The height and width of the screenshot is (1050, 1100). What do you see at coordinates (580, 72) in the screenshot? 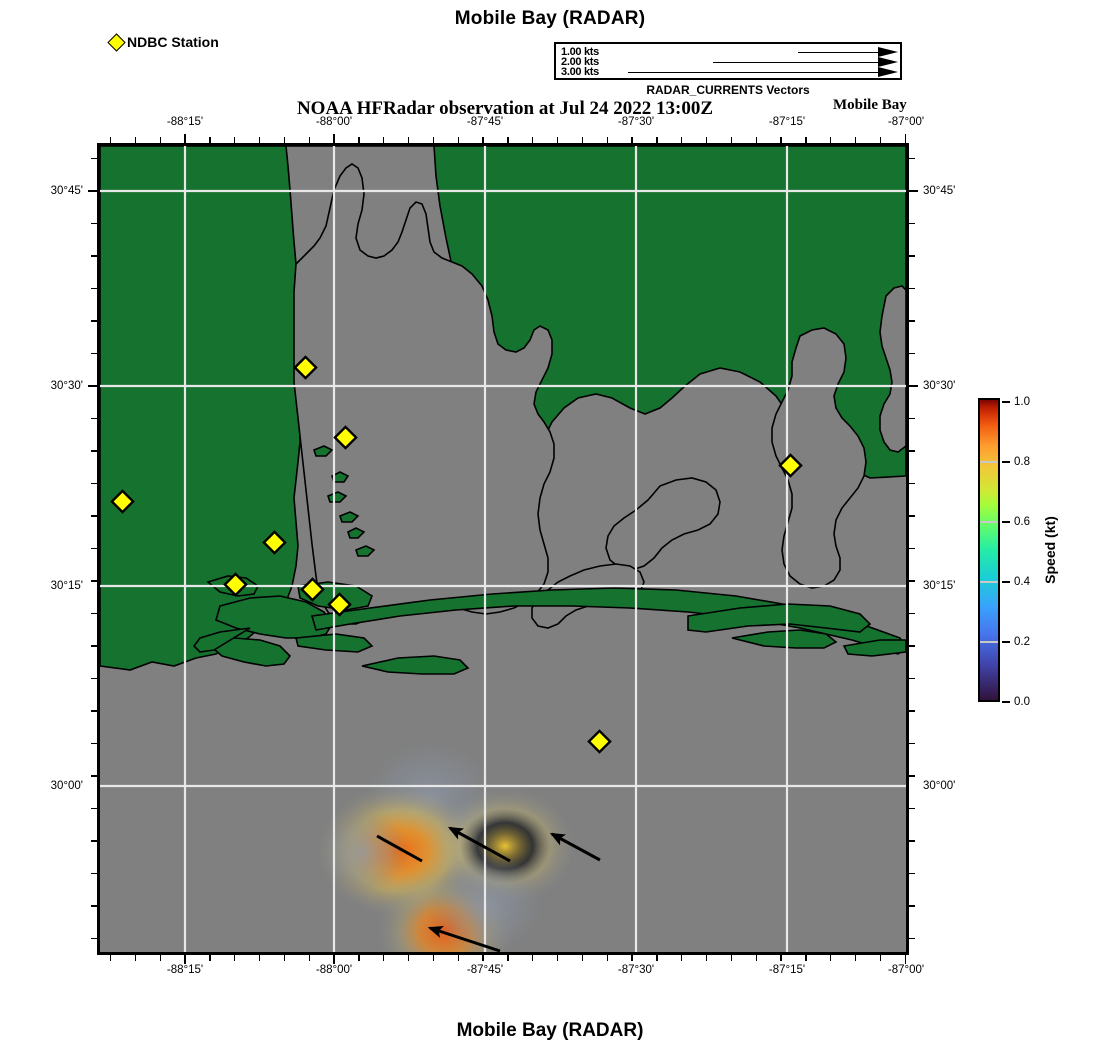
I see `vector-key-label: 3.00 kts` at bounding box center [580, 72].